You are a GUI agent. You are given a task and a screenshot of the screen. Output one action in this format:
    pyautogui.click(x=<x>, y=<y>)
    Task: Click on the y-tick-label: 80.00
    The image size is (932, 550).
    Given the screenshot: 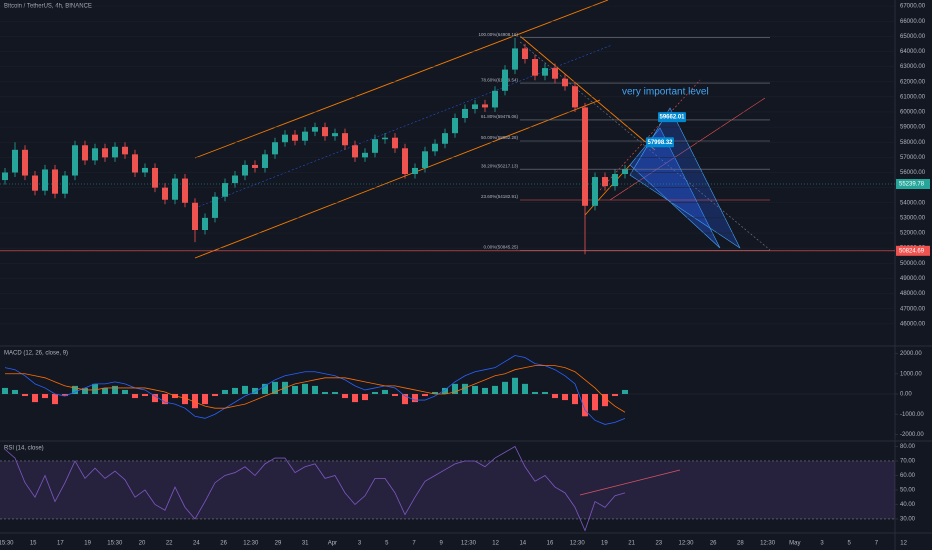 What is the action you would take?
    pyautogui.click(x=908, y=447)
    